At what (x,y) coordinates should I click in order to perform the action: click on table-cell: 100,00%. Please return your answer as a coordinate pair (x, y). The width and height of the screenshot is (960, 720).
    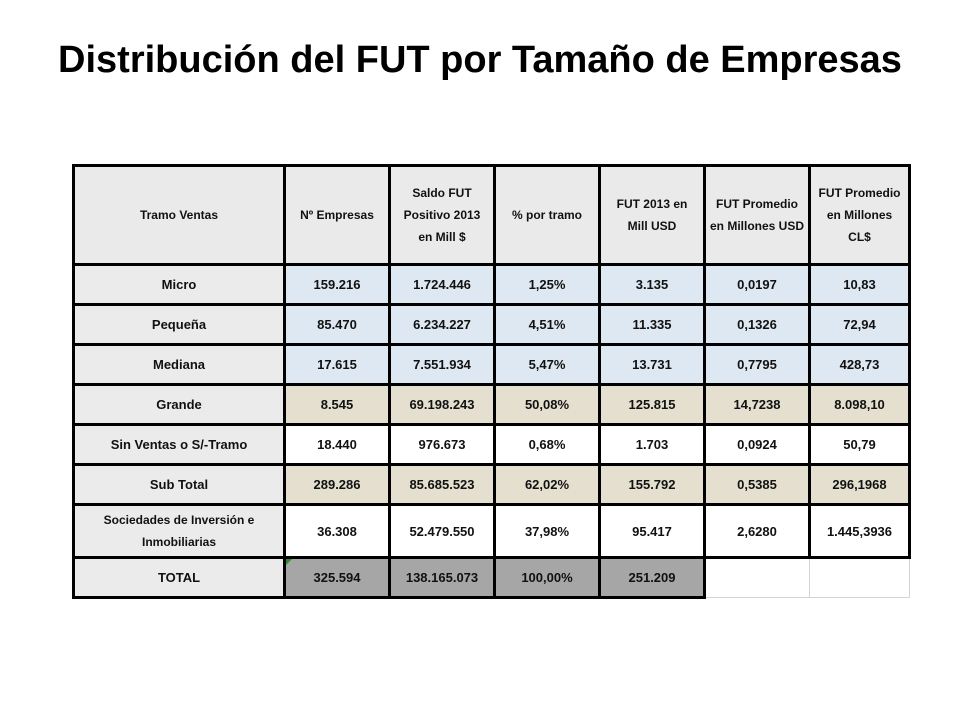
    Looking at the image, I should click on (547, 577).